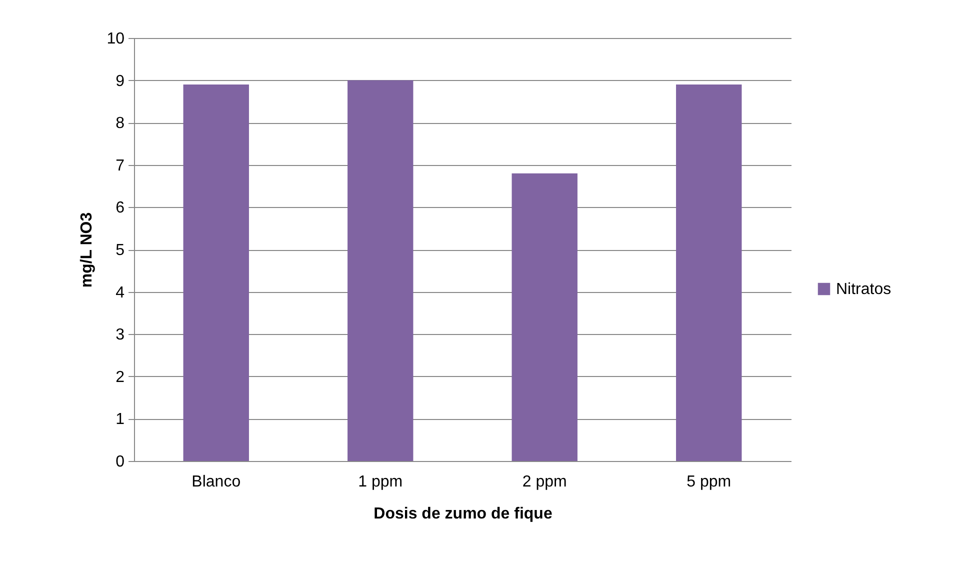 The height and width of the screenshot is (579, 956). What do you see at coordinates (120, 123) in the screenshot?
I see `y-tick-label: 8` at bounding box center [120, 123].